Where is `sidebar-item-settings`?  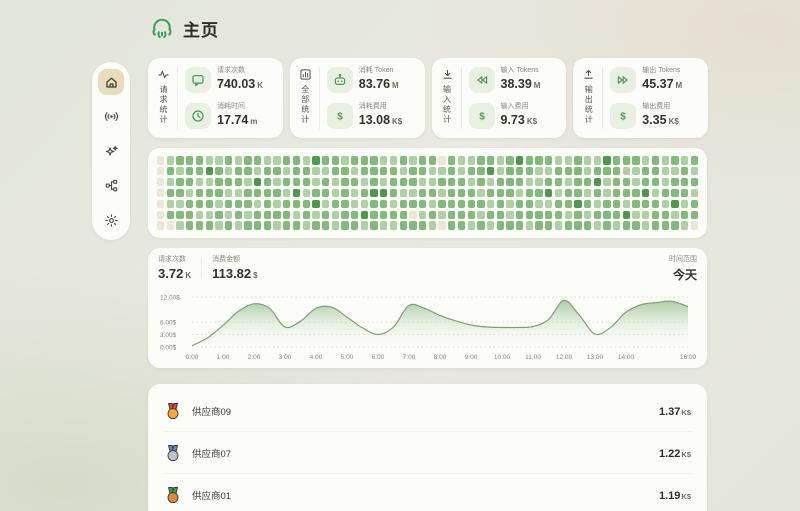 sidebar-item-settings is located at coordinates (111, 220).